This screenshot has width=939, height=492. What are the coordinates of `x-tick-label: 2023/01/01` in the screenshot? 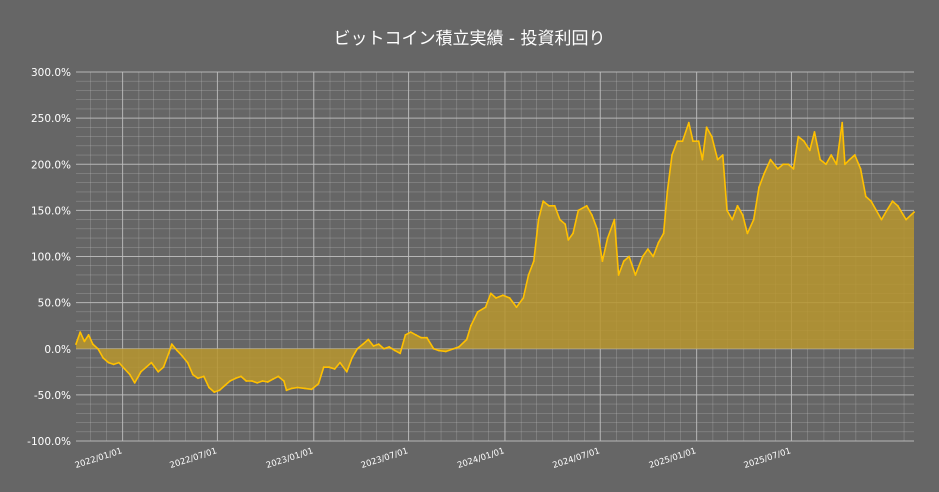 It's located at (290, 458).